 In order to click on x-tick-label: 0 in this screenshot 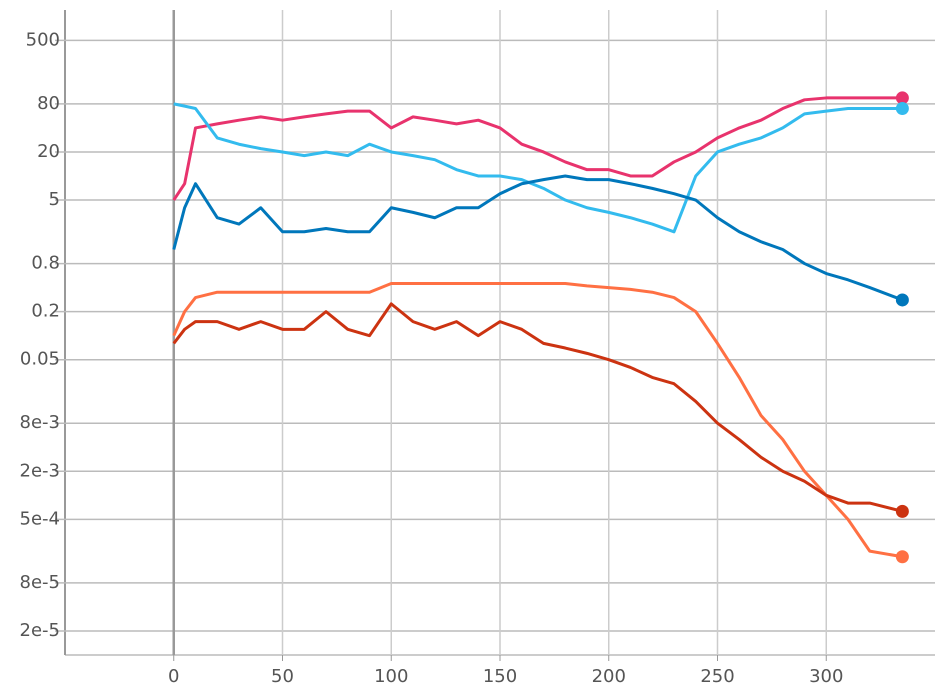, I will do `click(173, 676)`.